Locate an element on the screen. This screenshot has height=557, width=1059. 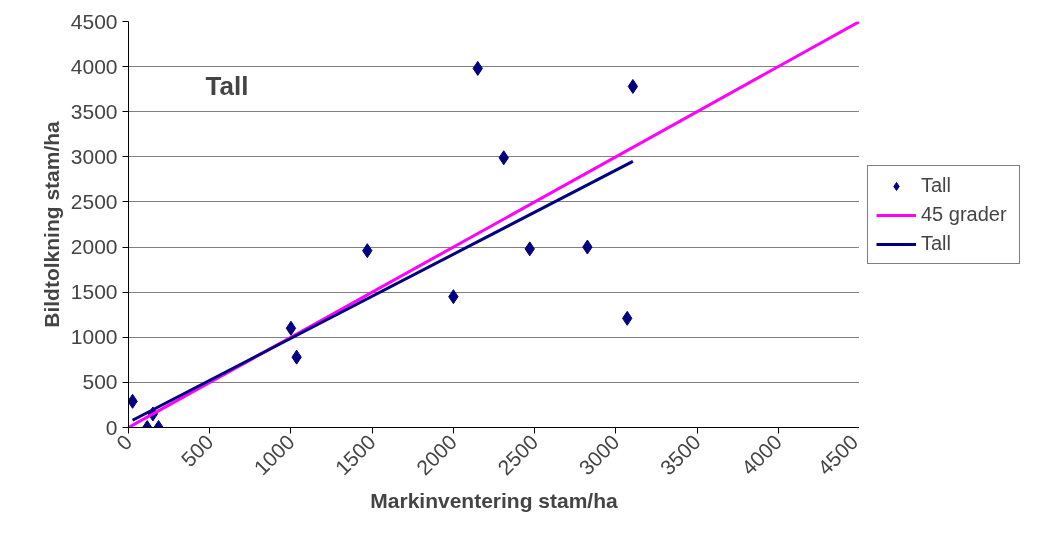
x-tick-label: 500 is located at coordinates (197, 451).